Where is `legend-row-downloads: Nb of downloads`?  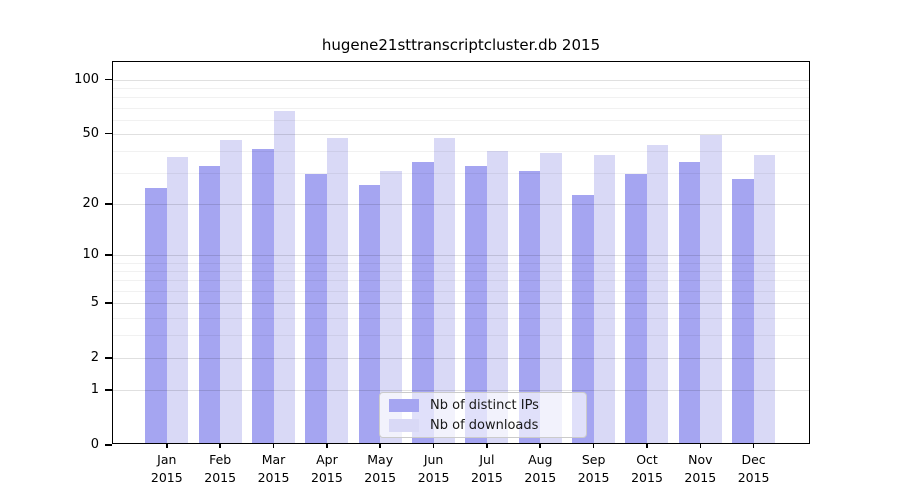 legend-row-downloads: Nb of downloads is located at coordinates (487, 425).